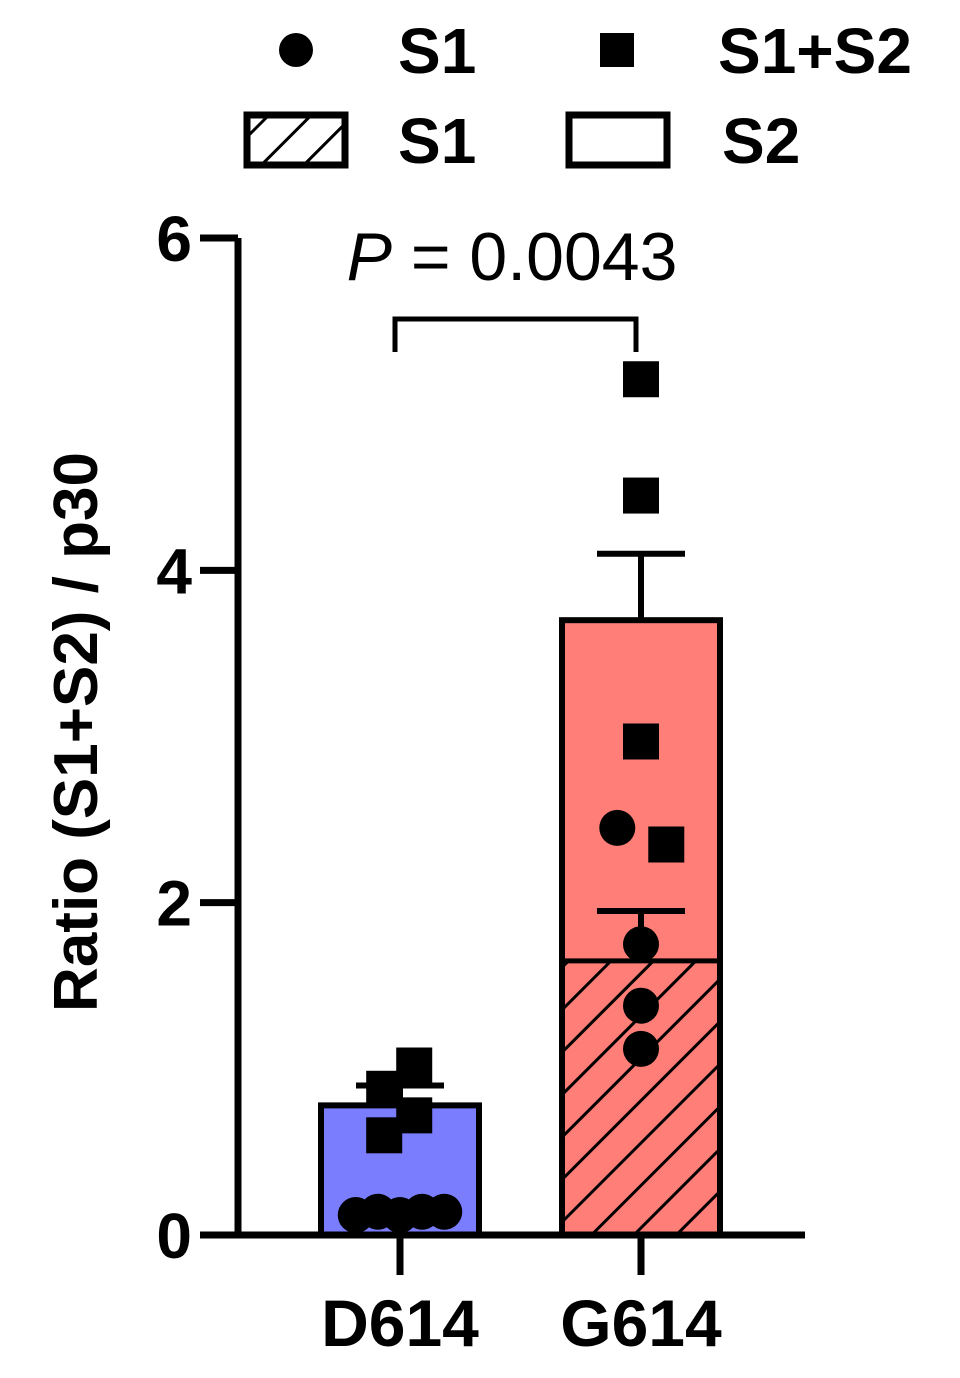 The width and height of the screenshot is (960, 1378). What do you see at coordinates (174, 239) in the screenshot?
I see `y-tick-label-6: 6` at bounding box center [174, 239].